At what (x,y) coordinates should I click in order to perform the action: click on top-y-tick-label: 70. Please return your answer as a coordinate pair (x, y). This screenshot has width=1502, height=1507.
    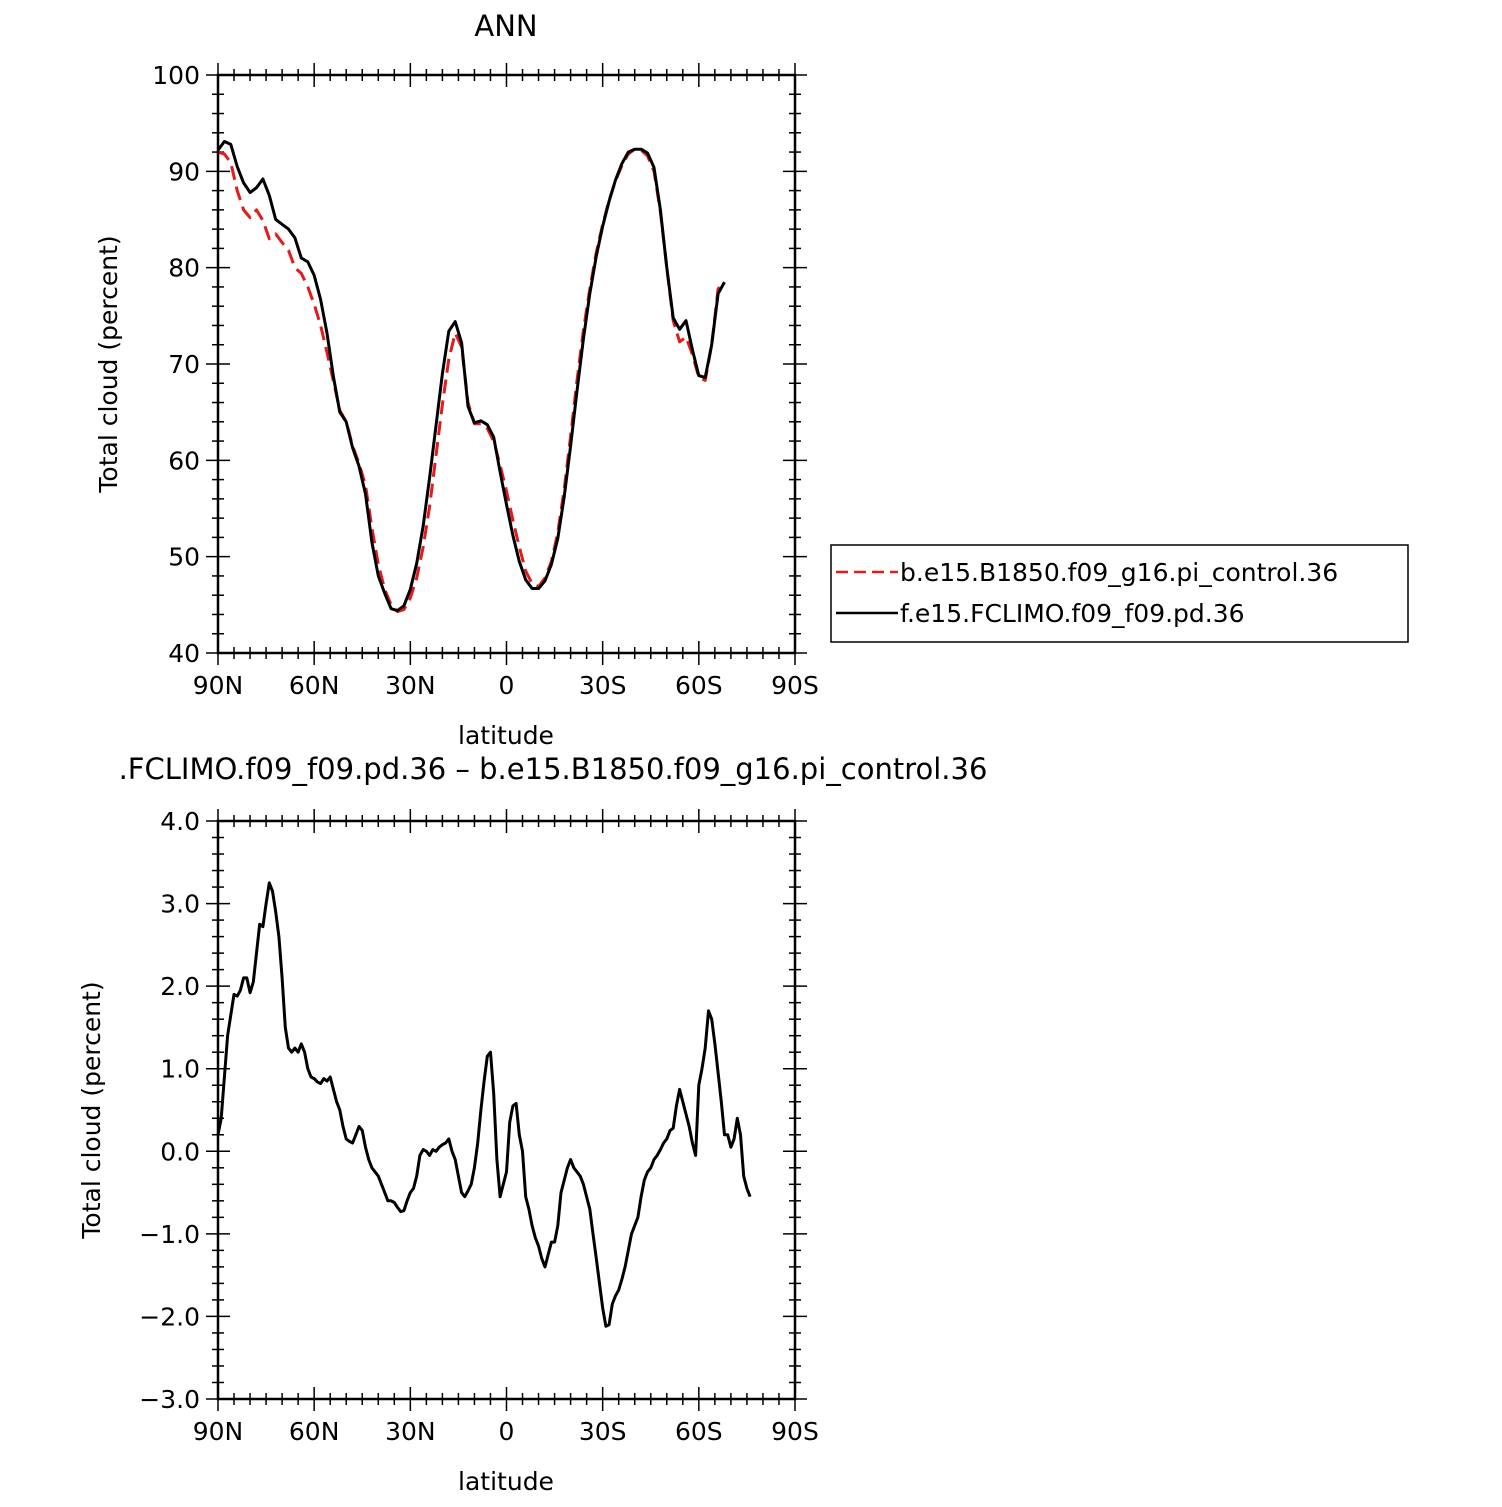
    Looking at the image, I should click on (184, 364).